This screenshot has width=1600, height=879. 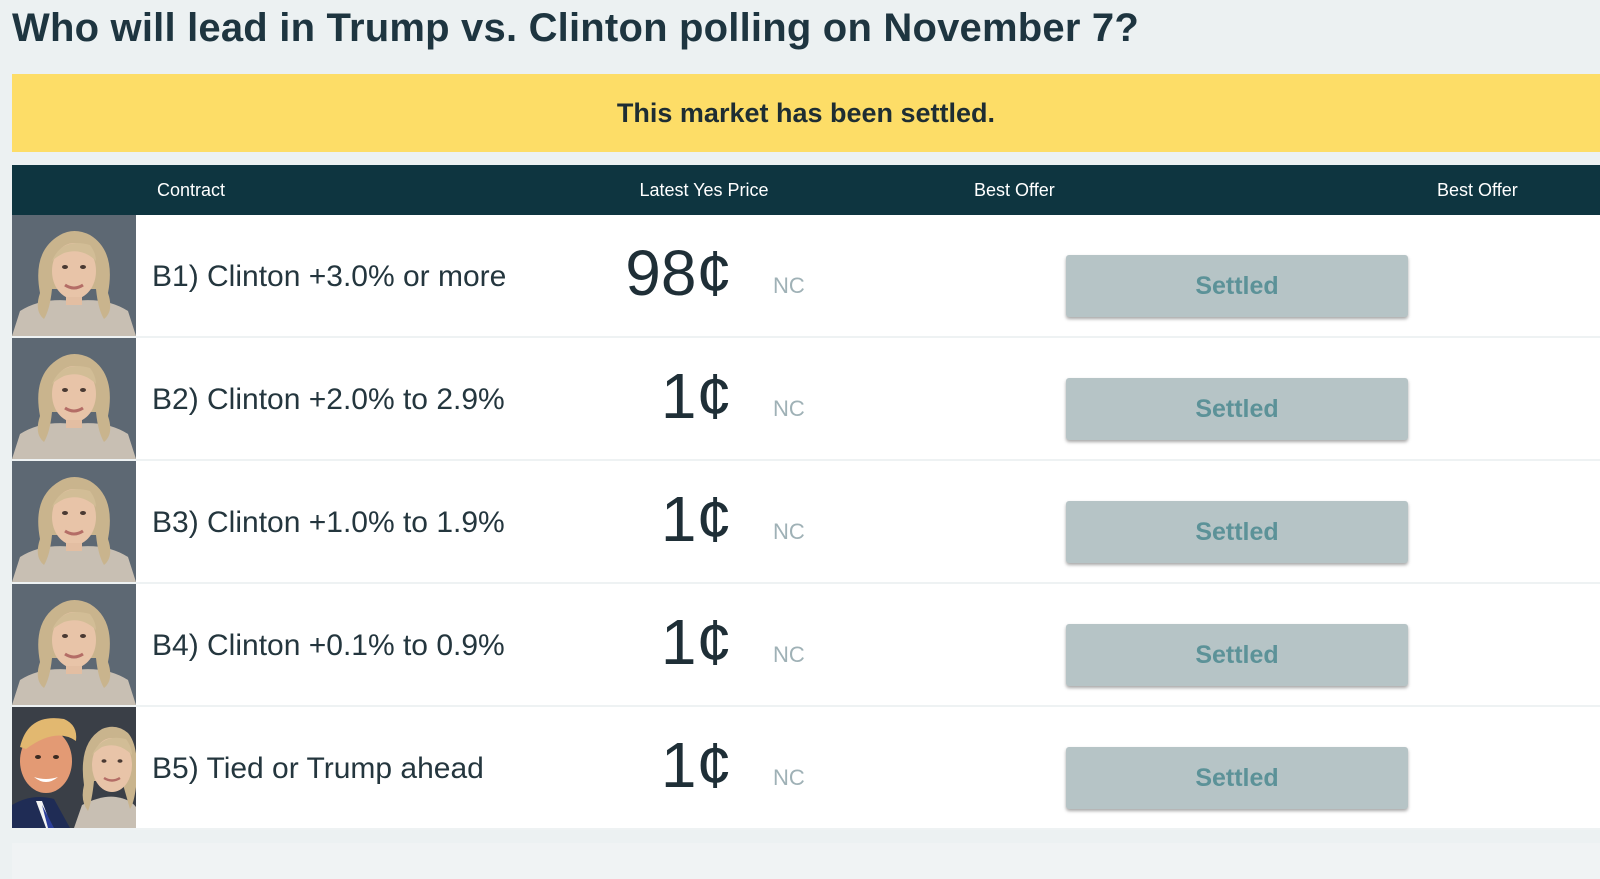 I want to click on contract-label: B4) Clinton +0.1% to 0.9%, so click(x=328, y=645).